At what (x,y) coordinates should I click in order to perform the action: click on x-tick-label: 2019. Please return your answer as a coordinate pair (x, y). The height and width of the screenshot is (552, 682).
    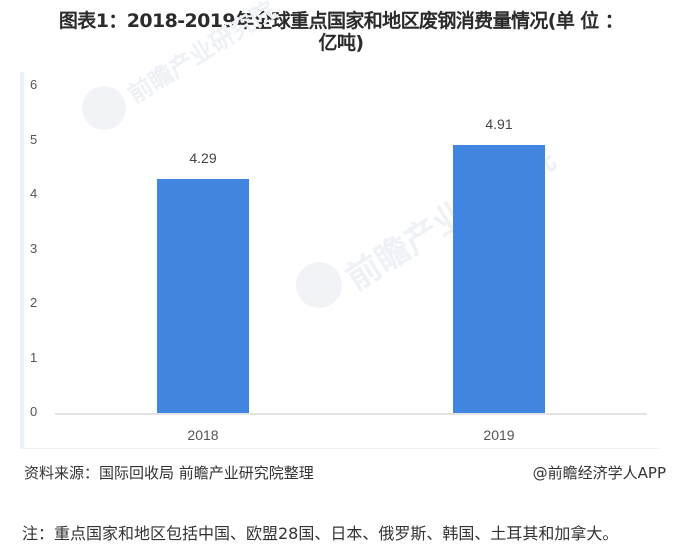
    Looking at the image, I should click on (499, 435).